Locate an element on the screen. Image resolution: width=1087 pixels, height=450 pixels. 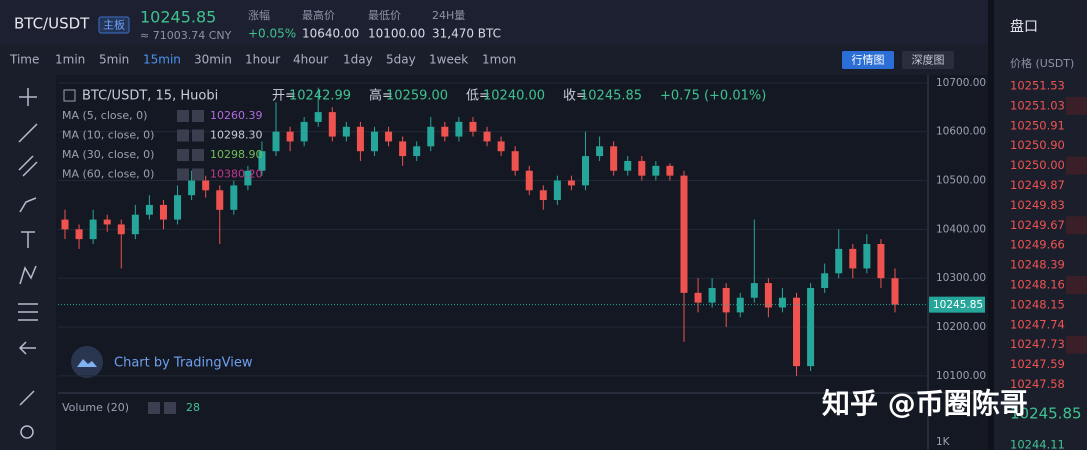
measure-tool is located at coordinates (28, 312).